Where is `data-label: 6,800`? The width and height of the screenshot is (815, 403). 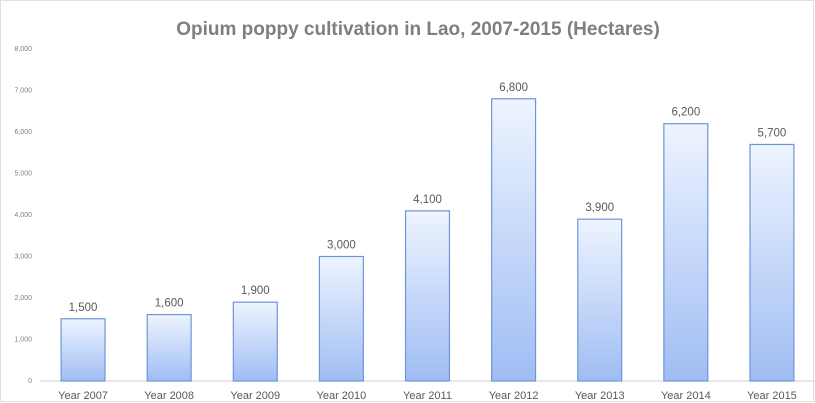
data-label: 6,800 is located at coordinates (513, 88).